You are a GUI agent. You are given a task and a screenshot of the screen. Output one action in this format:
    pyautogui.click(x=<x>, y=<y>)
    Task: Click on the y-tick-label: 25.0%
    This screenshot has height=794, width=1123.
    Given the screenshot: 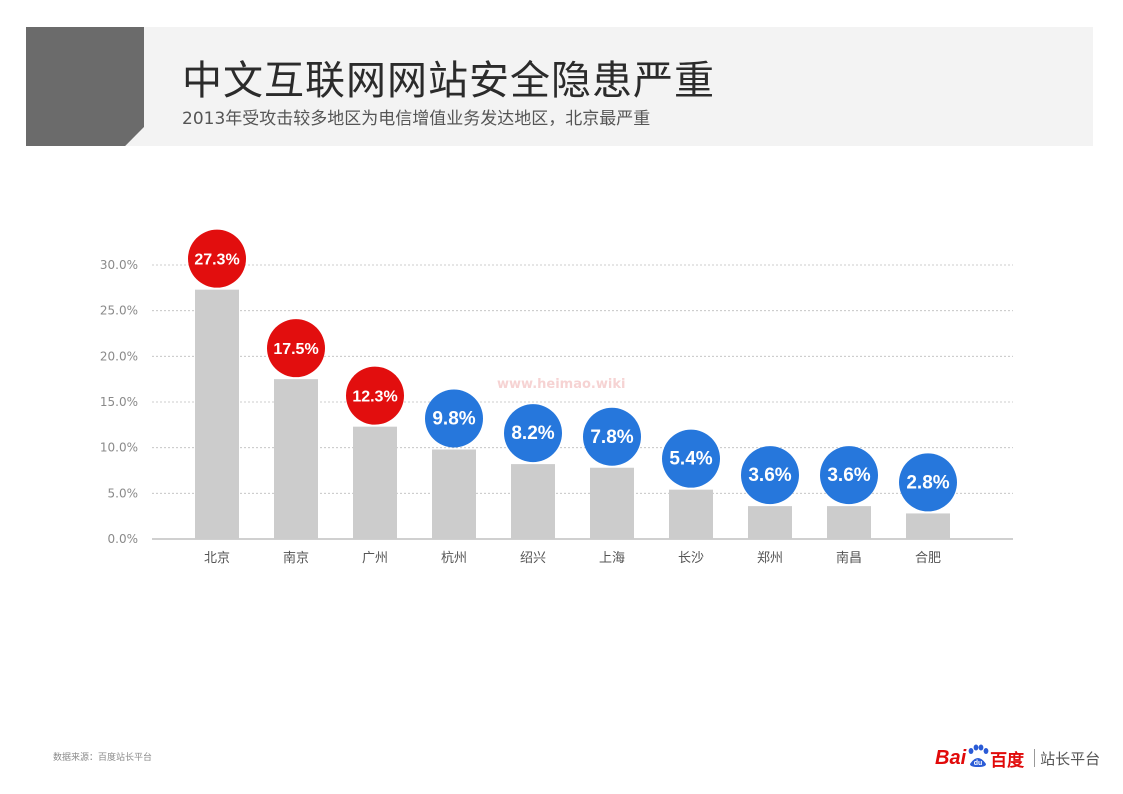 What is the action you would take?
    pyautogui.click(x=119, y=311)
    